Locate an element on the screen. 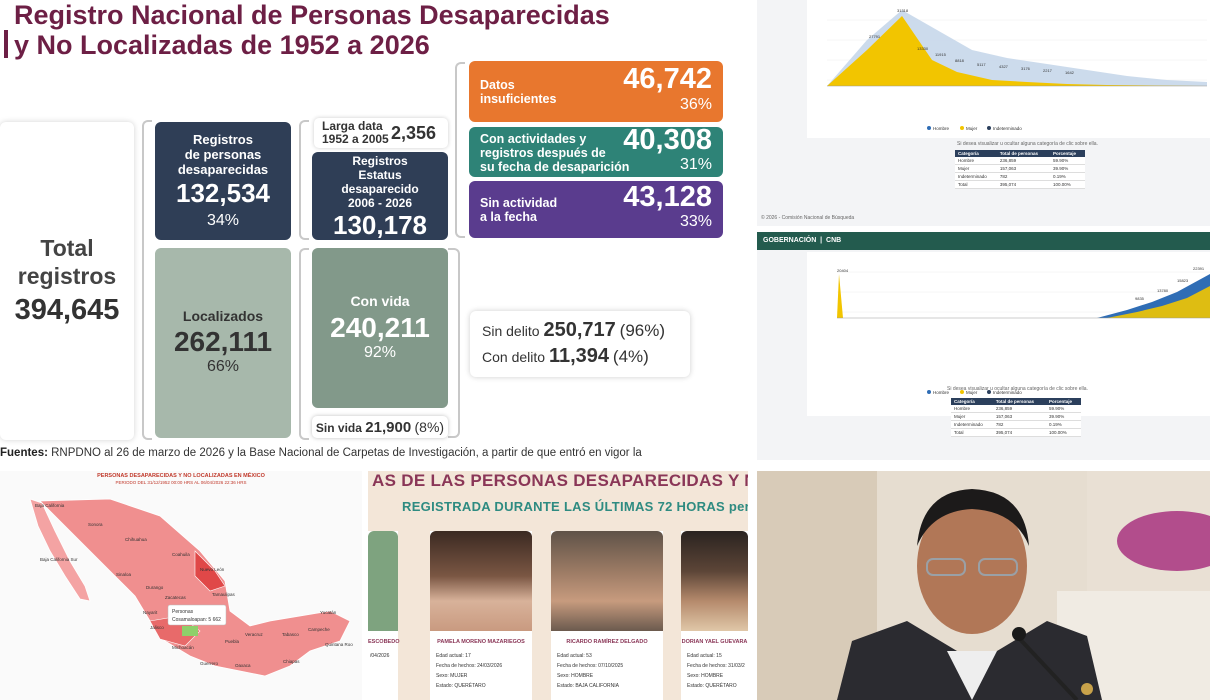  official-photo-svg is located at coordinates (983, 585).